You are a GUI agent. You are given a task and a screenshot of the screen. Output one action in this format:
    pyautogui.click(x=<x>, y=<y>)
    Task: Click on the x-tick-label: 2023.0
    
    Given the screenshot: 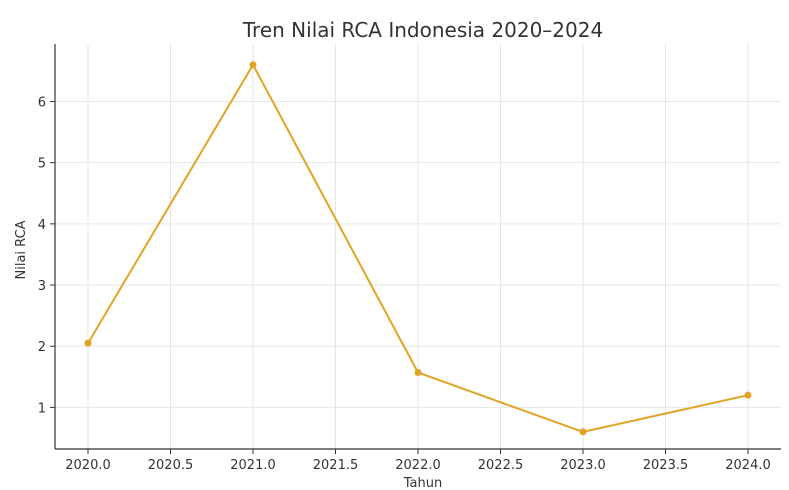 What is the action you would take?
    pyautogui.click(x=583, y=465)
    